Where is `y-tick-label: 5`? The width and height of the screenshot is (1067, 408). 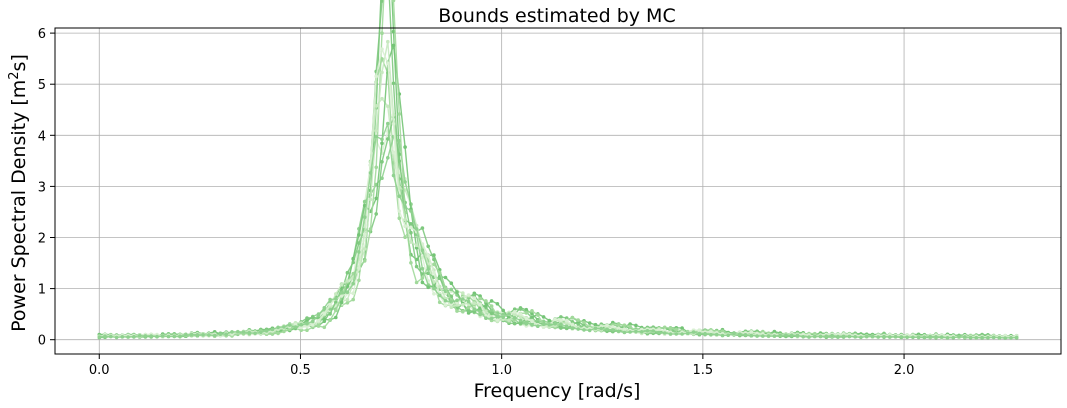 y-tick-label: 5 is located at coordinates (42, 85).